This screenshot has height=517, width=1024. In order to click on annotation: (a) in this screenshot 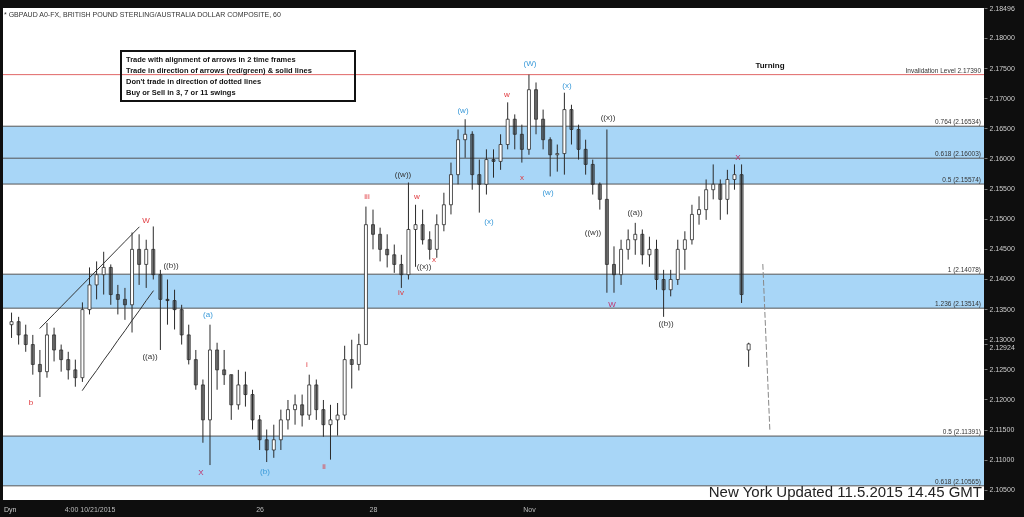, I will do `click(208, 314)`.